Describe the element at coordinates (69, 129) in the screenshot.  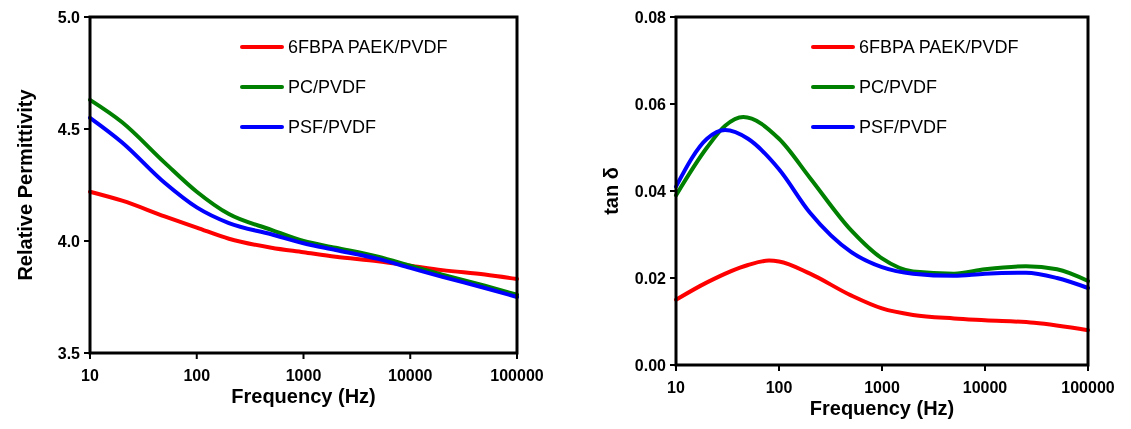
I see `y-tick-label: 4.5` at that location.